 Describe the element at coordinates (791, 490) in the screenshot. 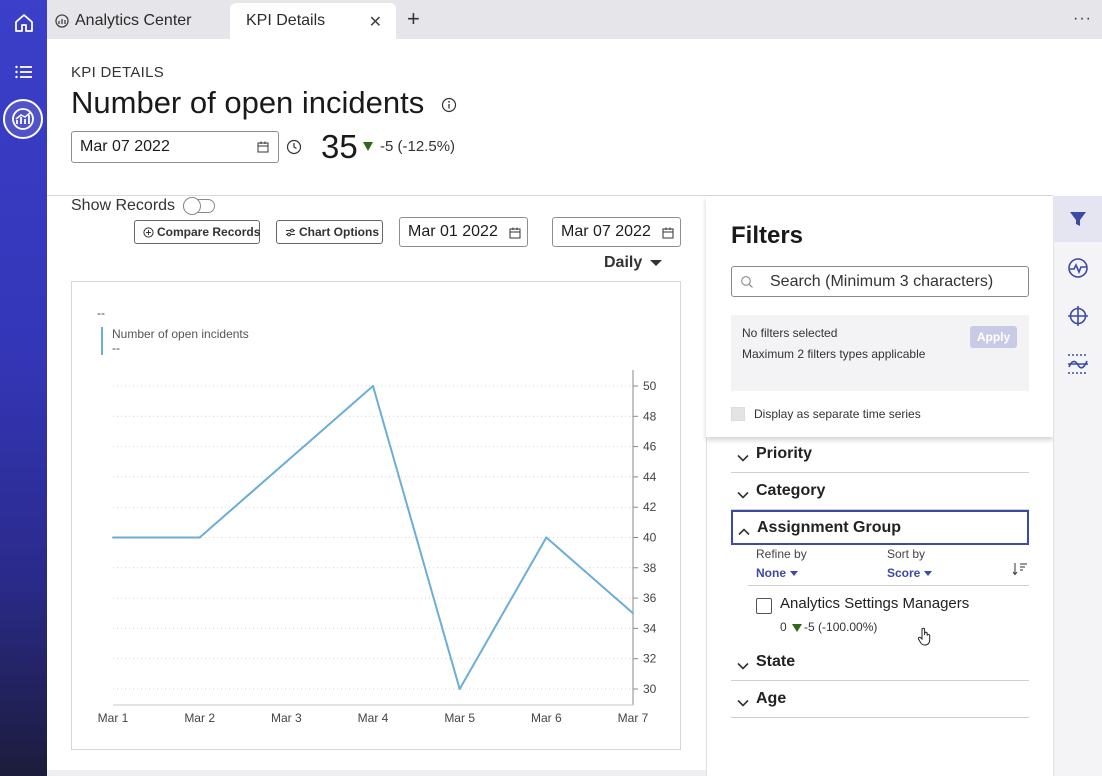

I see `filter-group-label: Category` at that location.